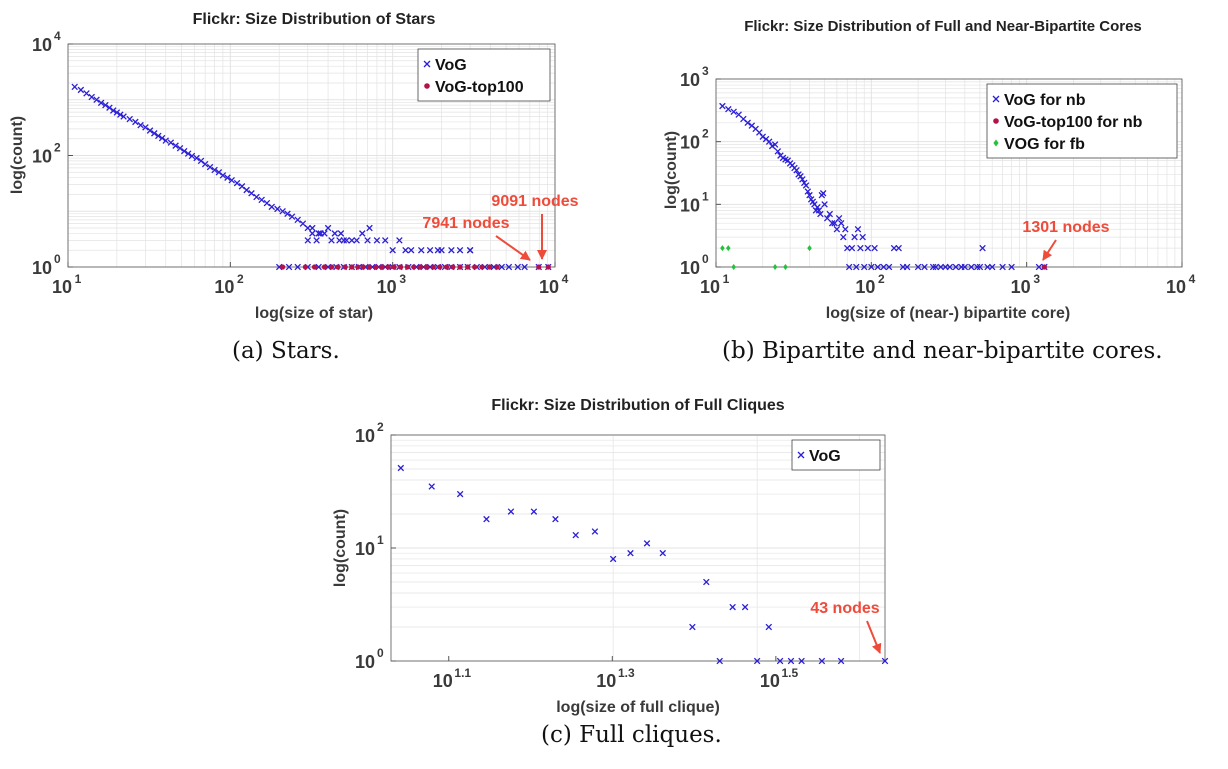  Describe the element at coordinates (484, 75) in the screenshot. I see `legend-box` at that location.